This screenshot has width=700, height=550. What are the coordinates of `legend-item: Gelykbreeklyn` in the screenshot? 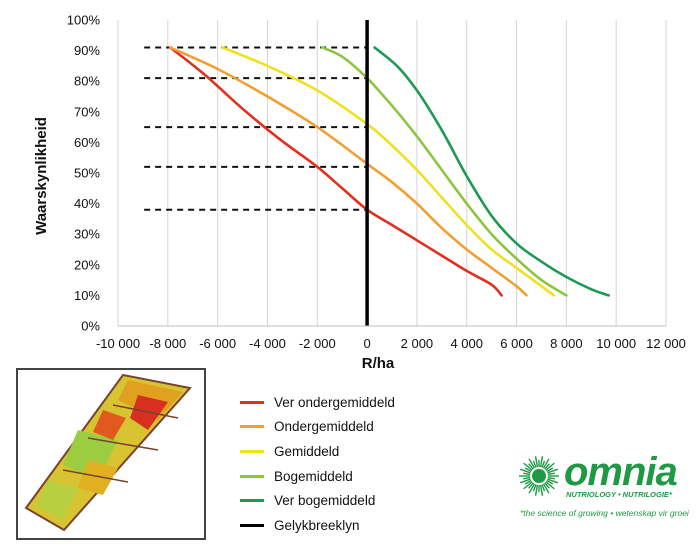 It's located at (317, 525).